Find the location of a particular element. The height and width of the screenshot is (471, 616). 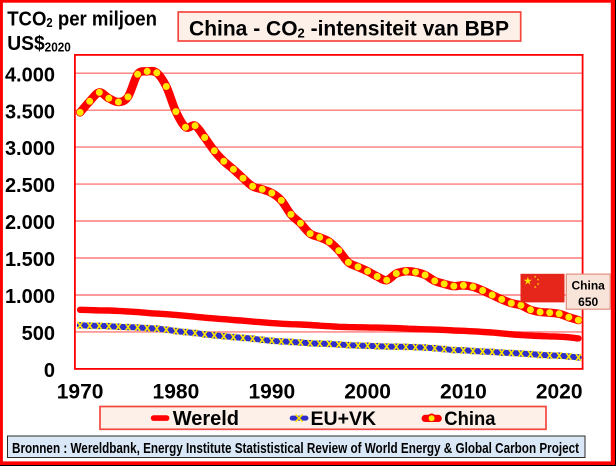

svg-text: 1970 is located at coordinates (80, 391).